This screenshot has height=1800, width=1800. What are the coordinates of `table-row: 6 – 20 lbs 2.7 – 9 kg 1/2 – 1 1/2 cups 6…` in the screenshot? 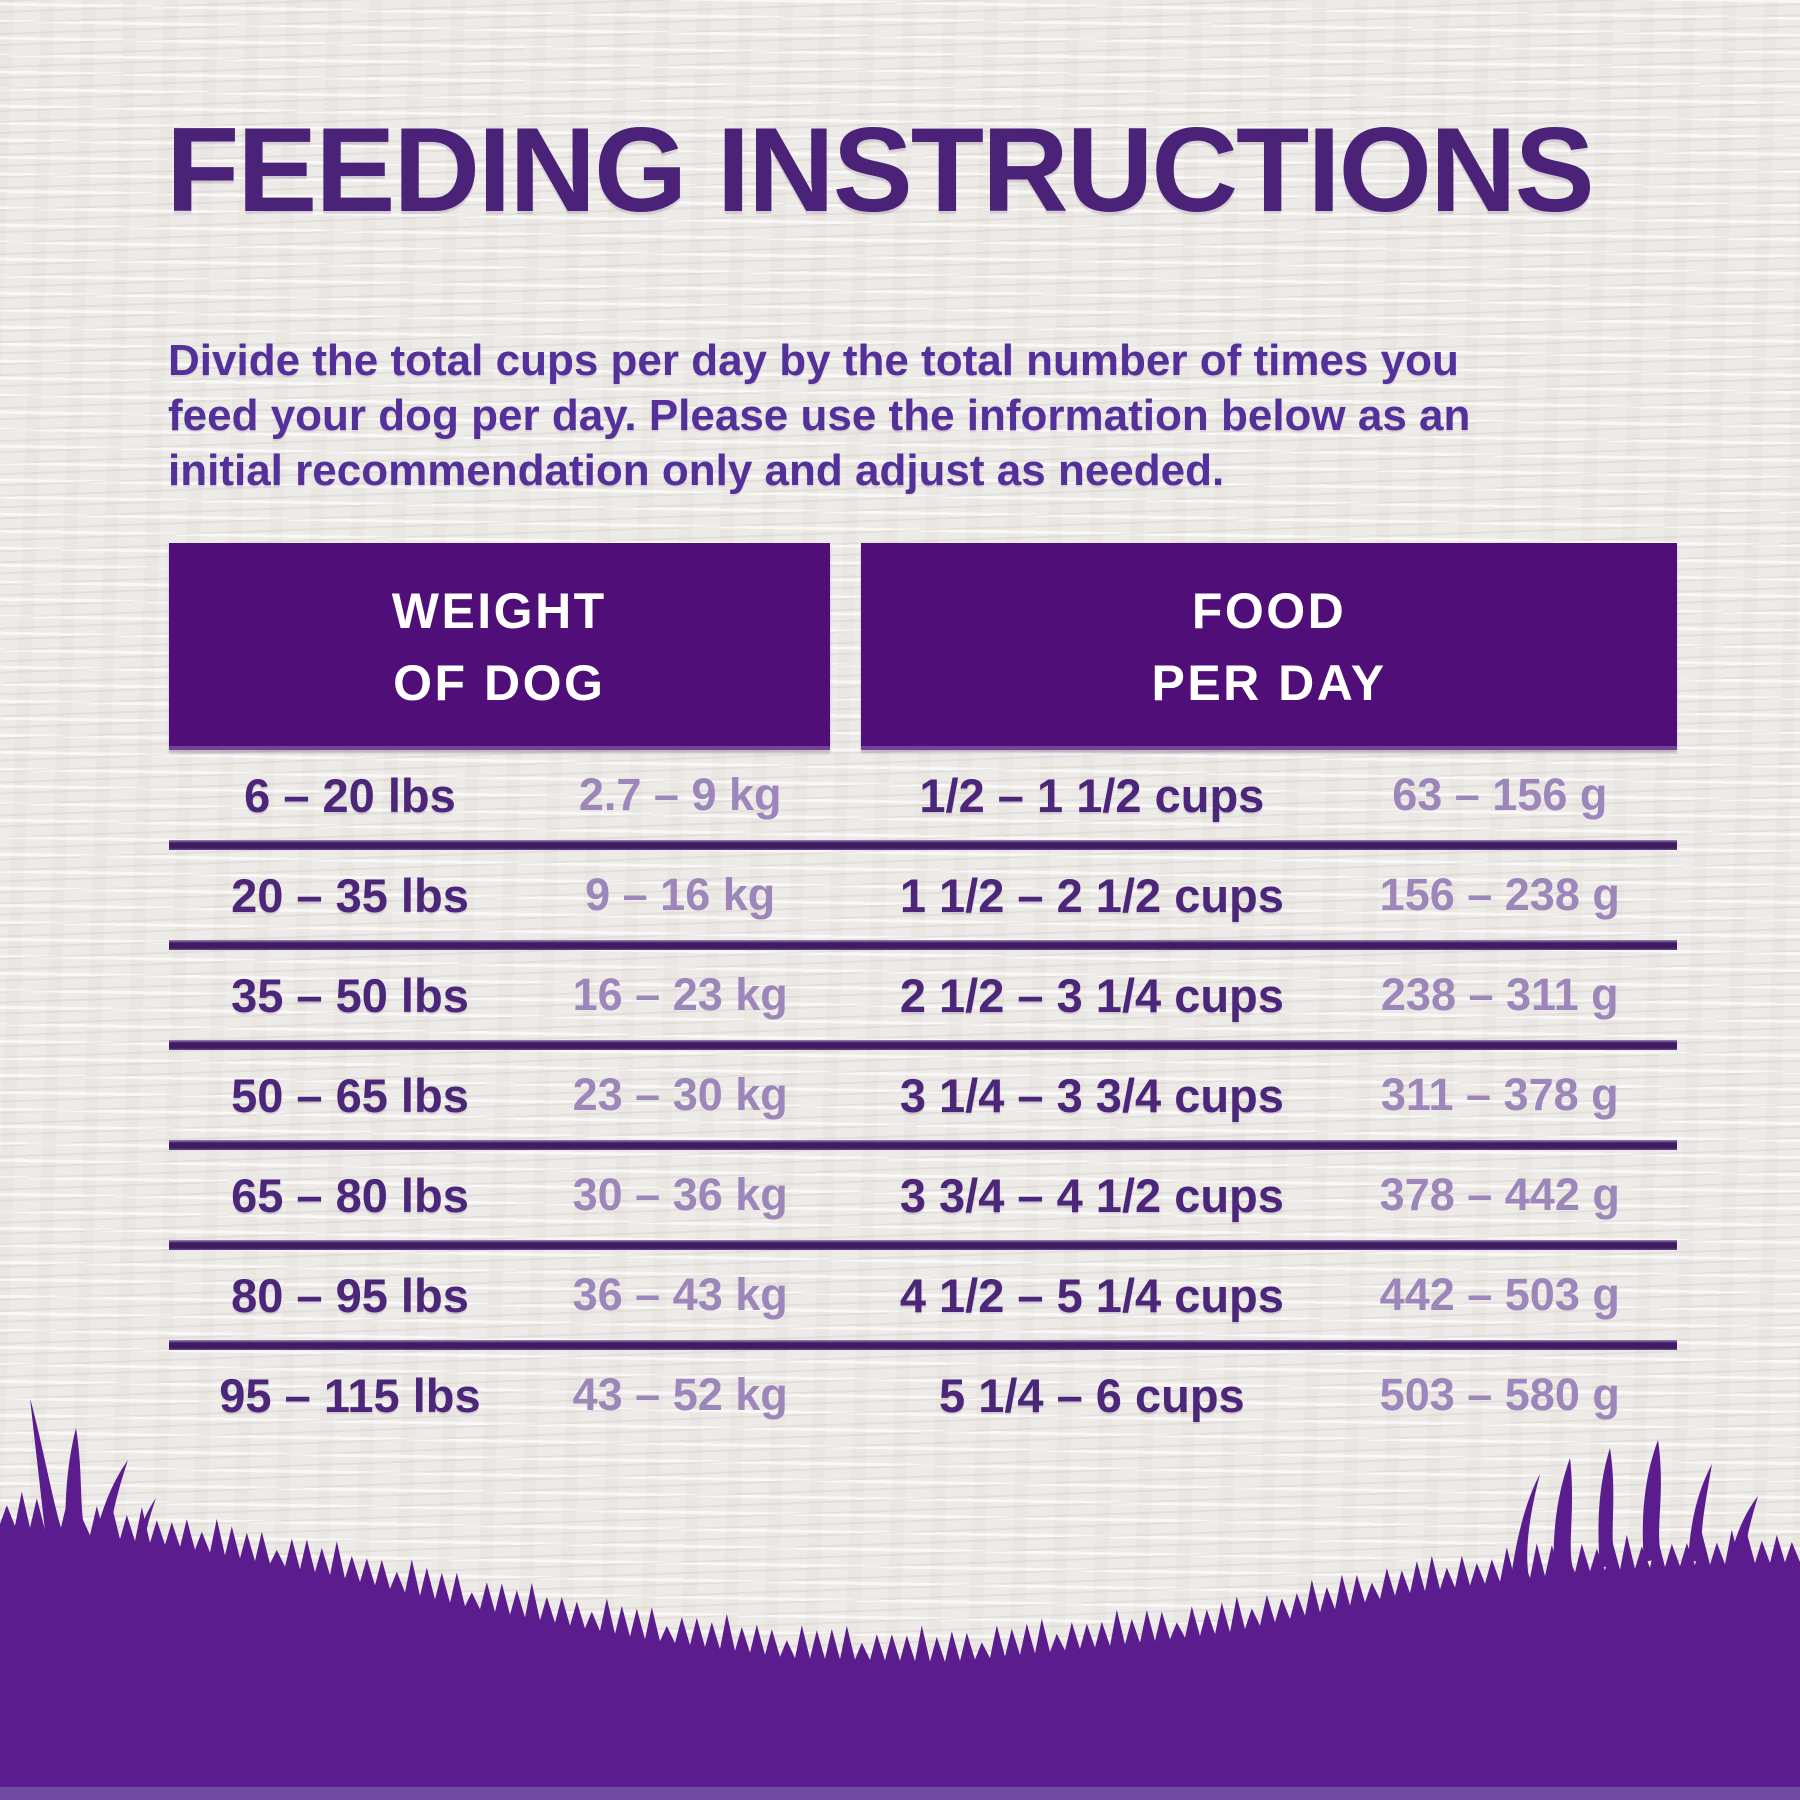 It's located at (923, 795).